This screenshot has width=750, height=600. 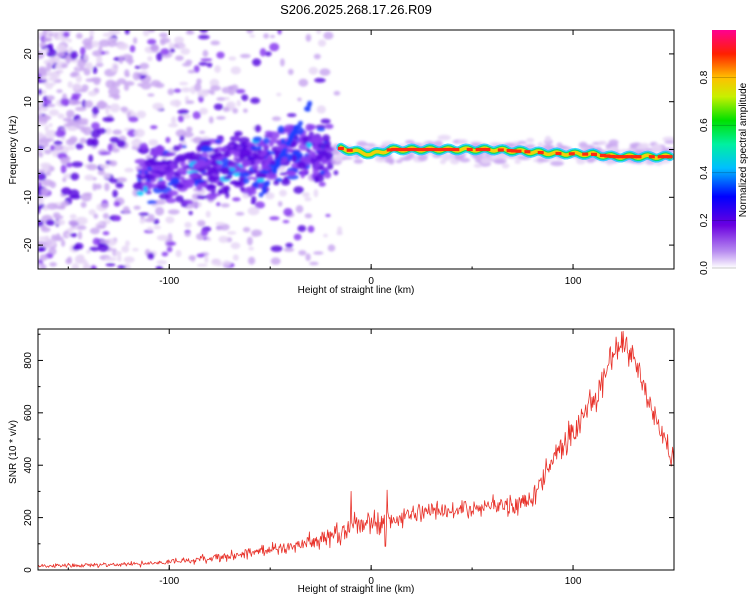 What do you see at coordinates (724, 149) in the screenshot?
I see `colorbar-gradient` at bounding box center [724, 149].